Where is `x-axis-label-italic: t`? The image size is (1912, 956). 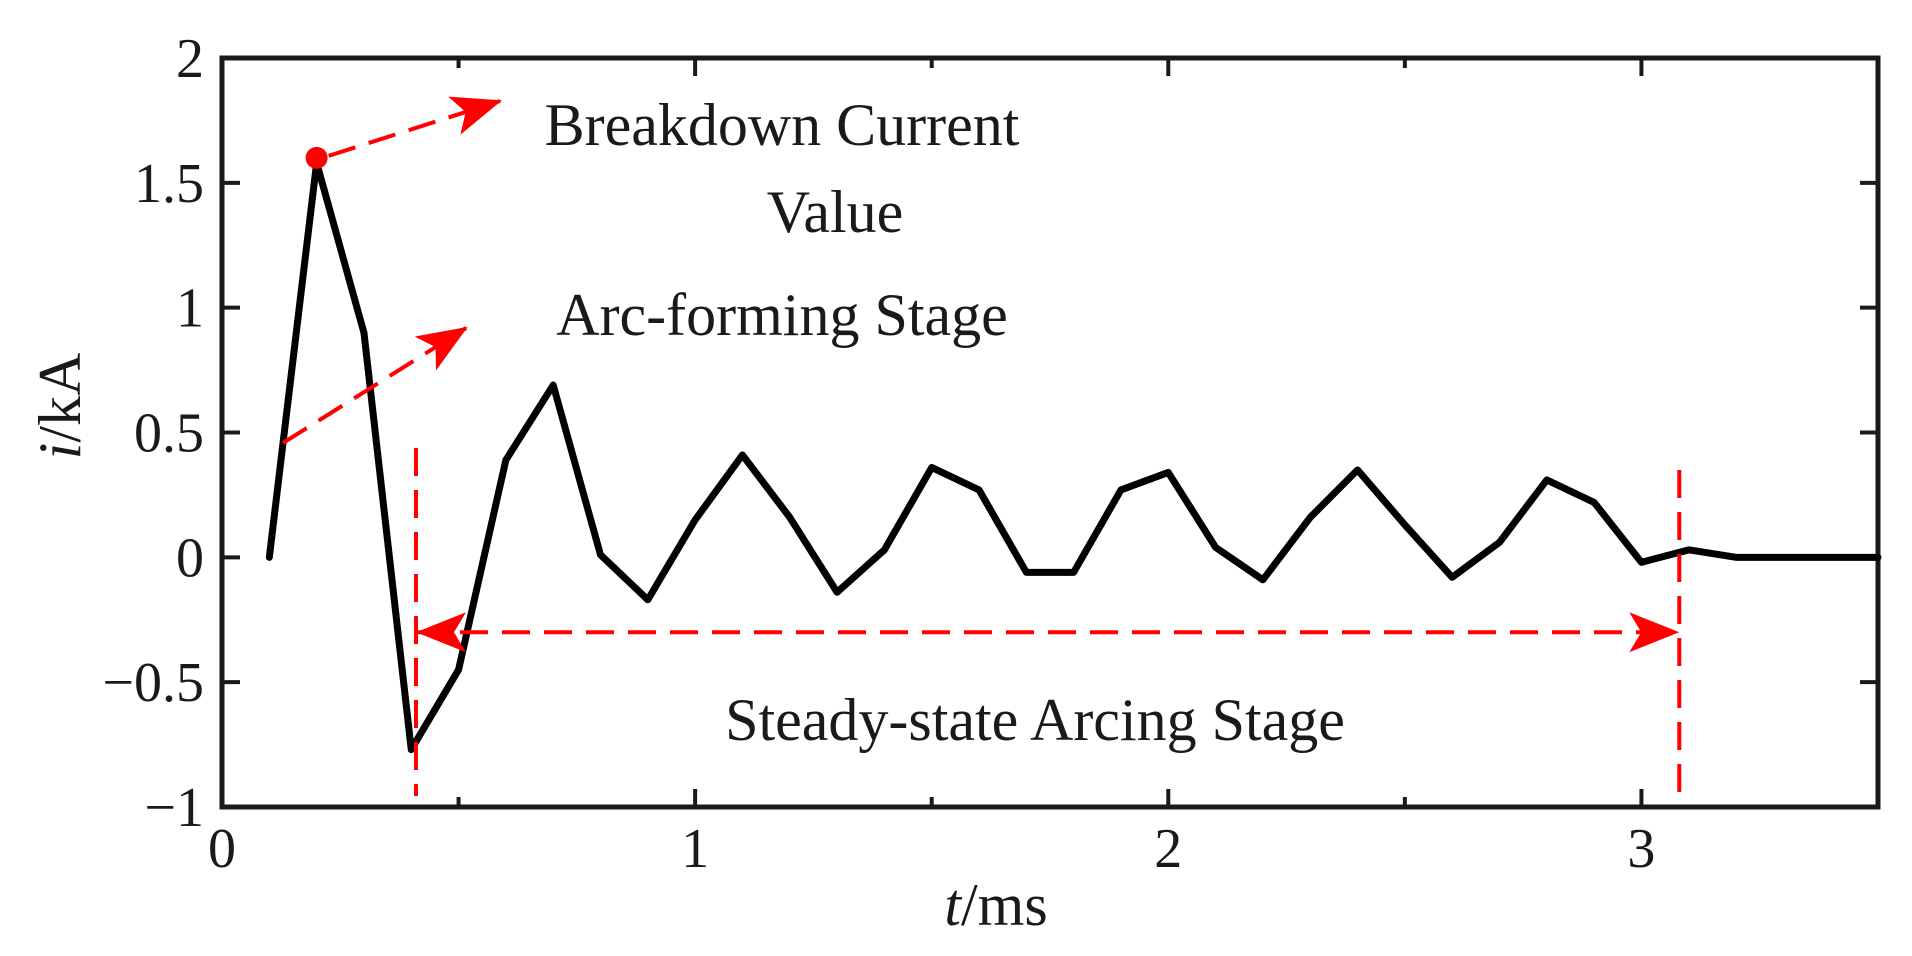 x-axis-label-italic: t is located at coordinates (953, 905).